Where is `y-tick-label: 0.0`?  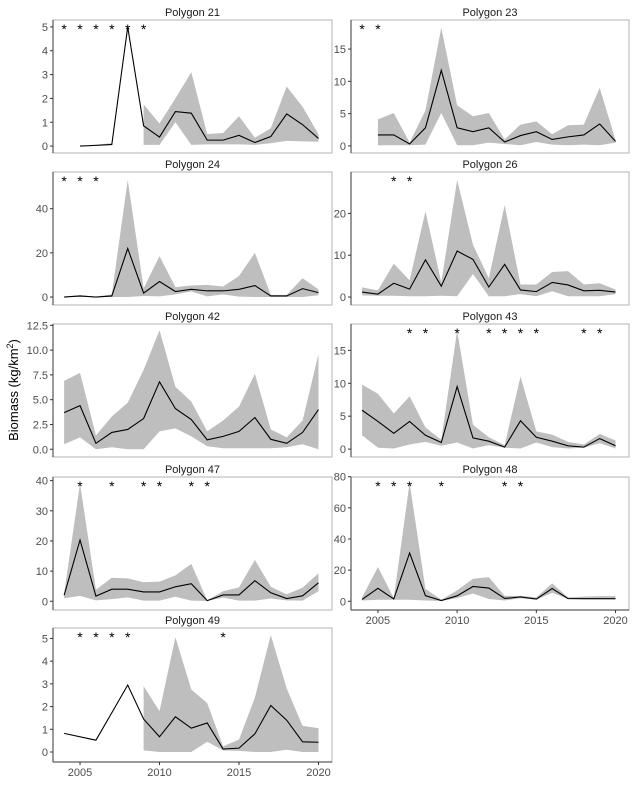 y-tick-label: 0.0 is located at coordinates (40, 450).